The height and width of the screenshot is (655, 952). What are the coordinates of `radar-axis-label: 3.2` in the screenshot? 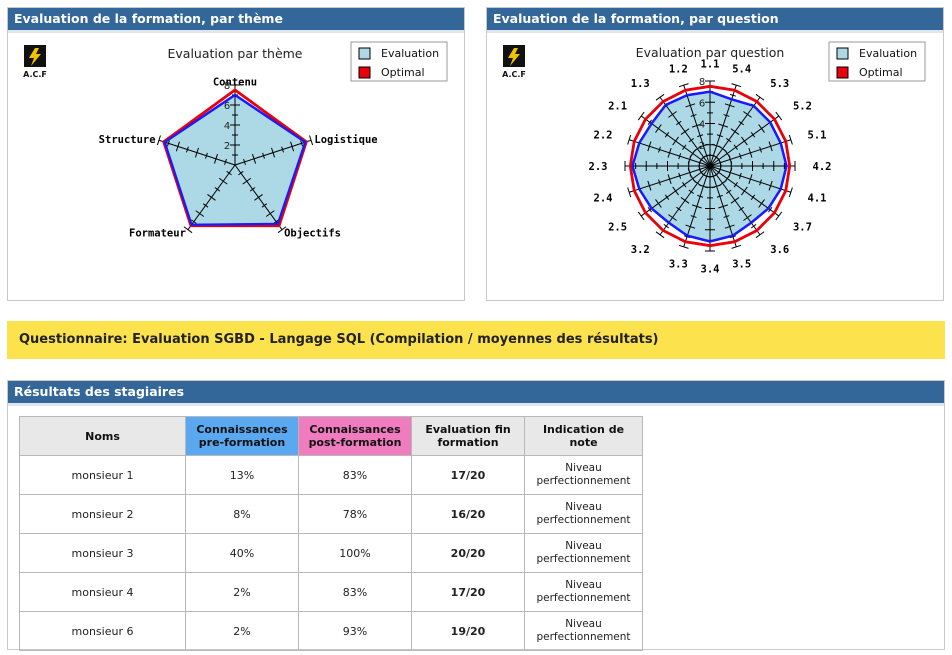 It's located at (640, 250).